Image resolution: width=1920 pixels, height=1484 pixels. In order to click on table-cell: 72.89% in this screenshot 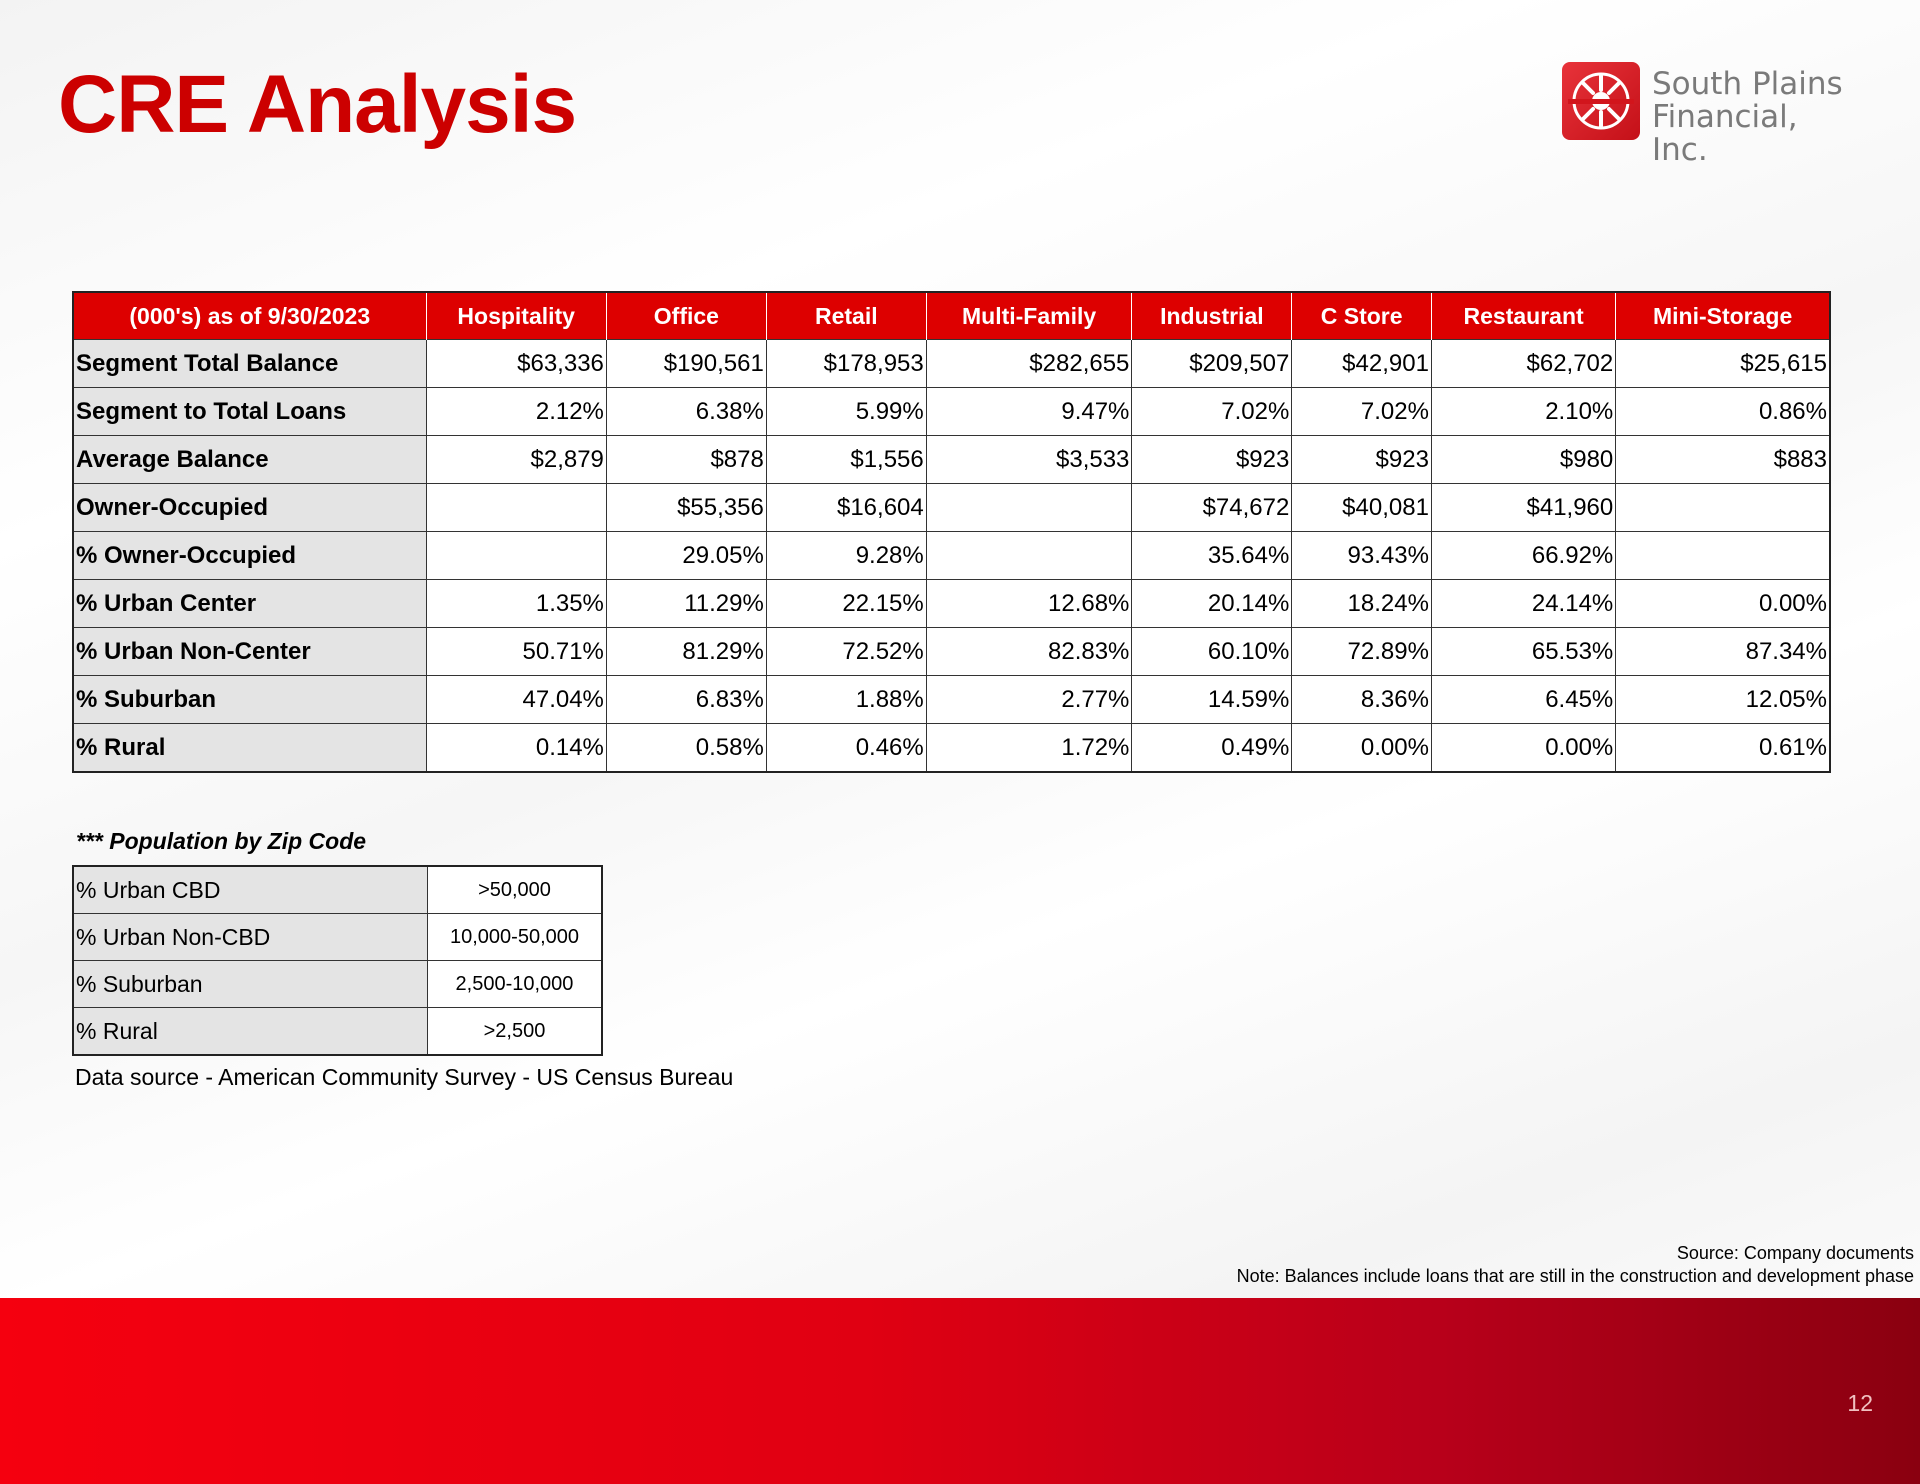, I will do `click(1361, 651)`.